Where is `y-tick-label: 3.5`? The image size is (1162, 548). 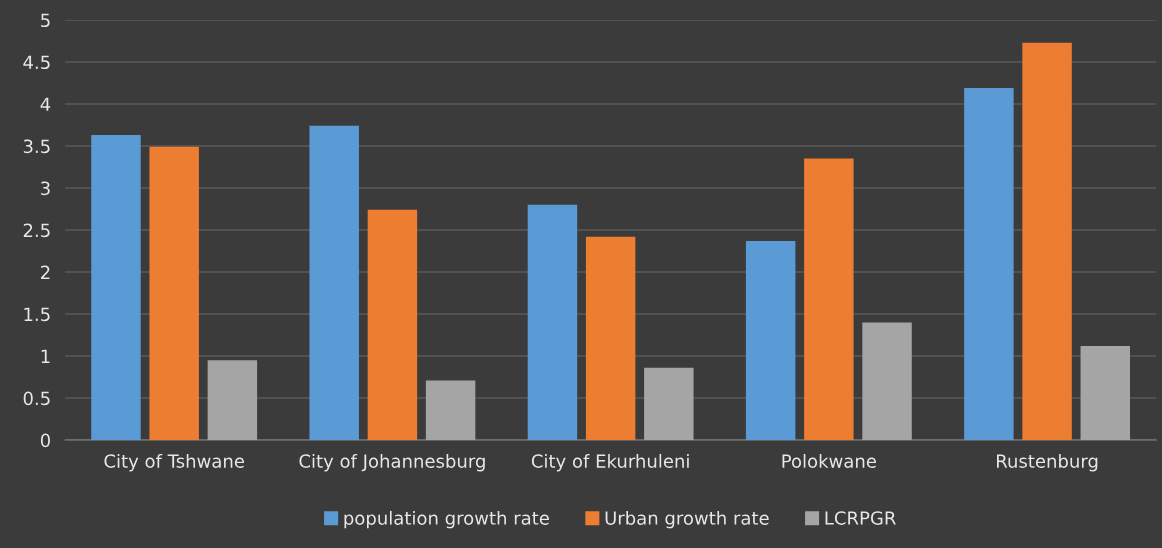
y-tick-label: 3.5 is located at coordinates (36, 146).